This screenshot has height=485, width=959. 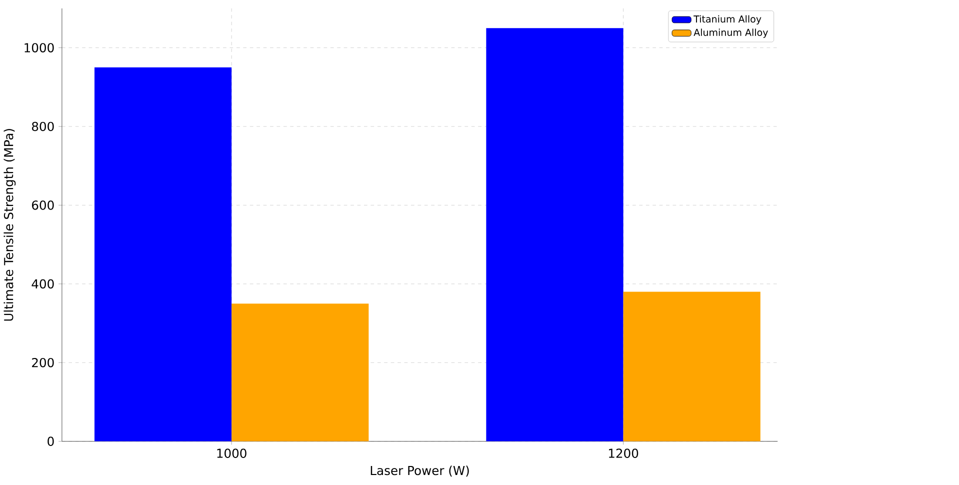 I want to click on legend-label: Titanium Alloy, so click(x=728, y=19).